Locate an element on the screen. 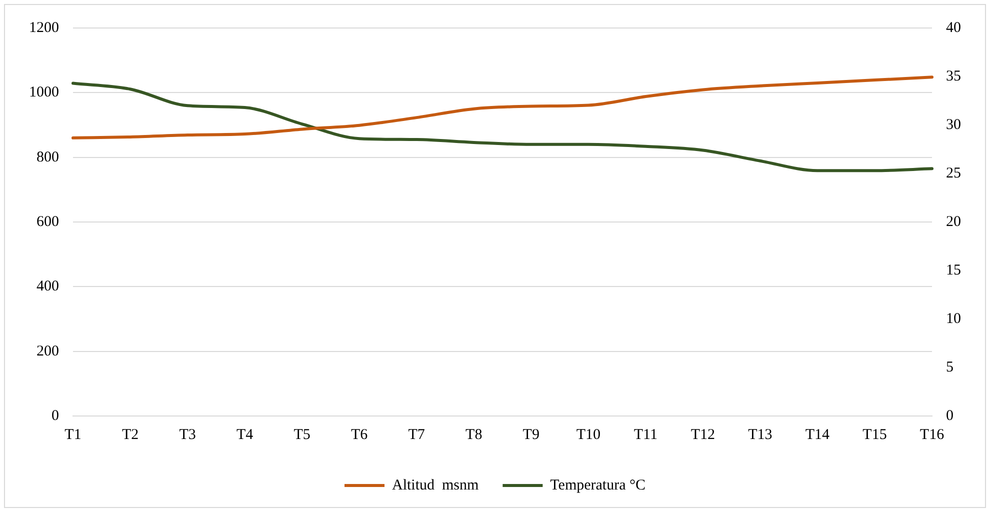 This screenshot has width=990, height=512. x-tick-label: T7 is located at coordinates (417, 434).